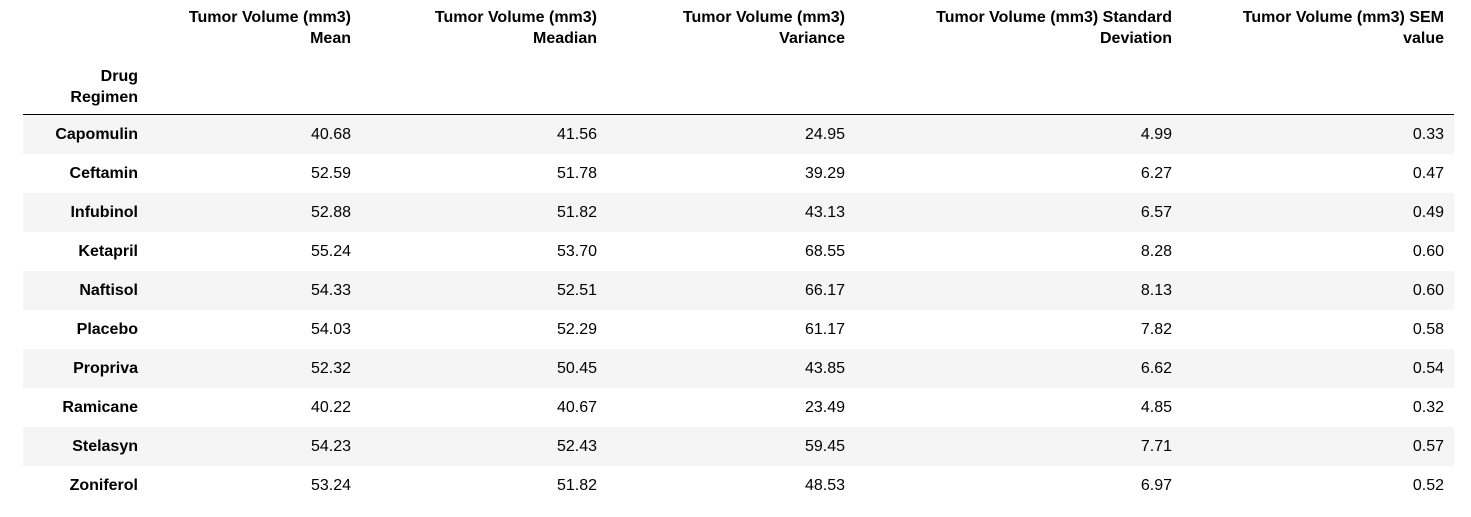 The image size is (1471, 517). What do you see at coordinates (104, 212) in the screenshot?
I see `row-label: Infubinol` at bounding box center [104, 212].